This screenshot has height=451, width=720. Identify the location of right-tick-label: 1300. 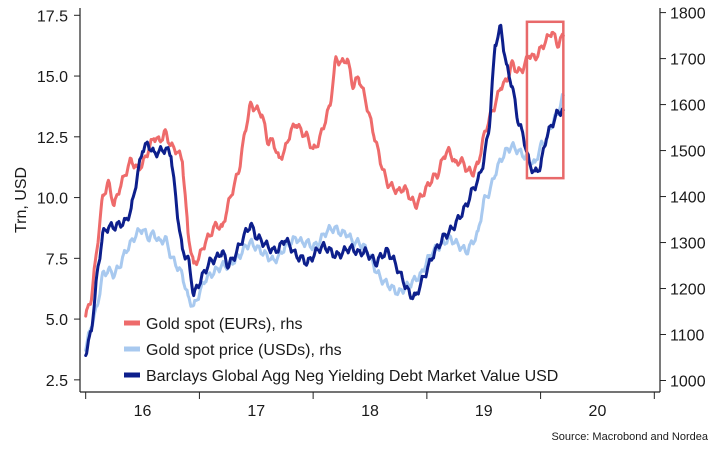
(688, 244).